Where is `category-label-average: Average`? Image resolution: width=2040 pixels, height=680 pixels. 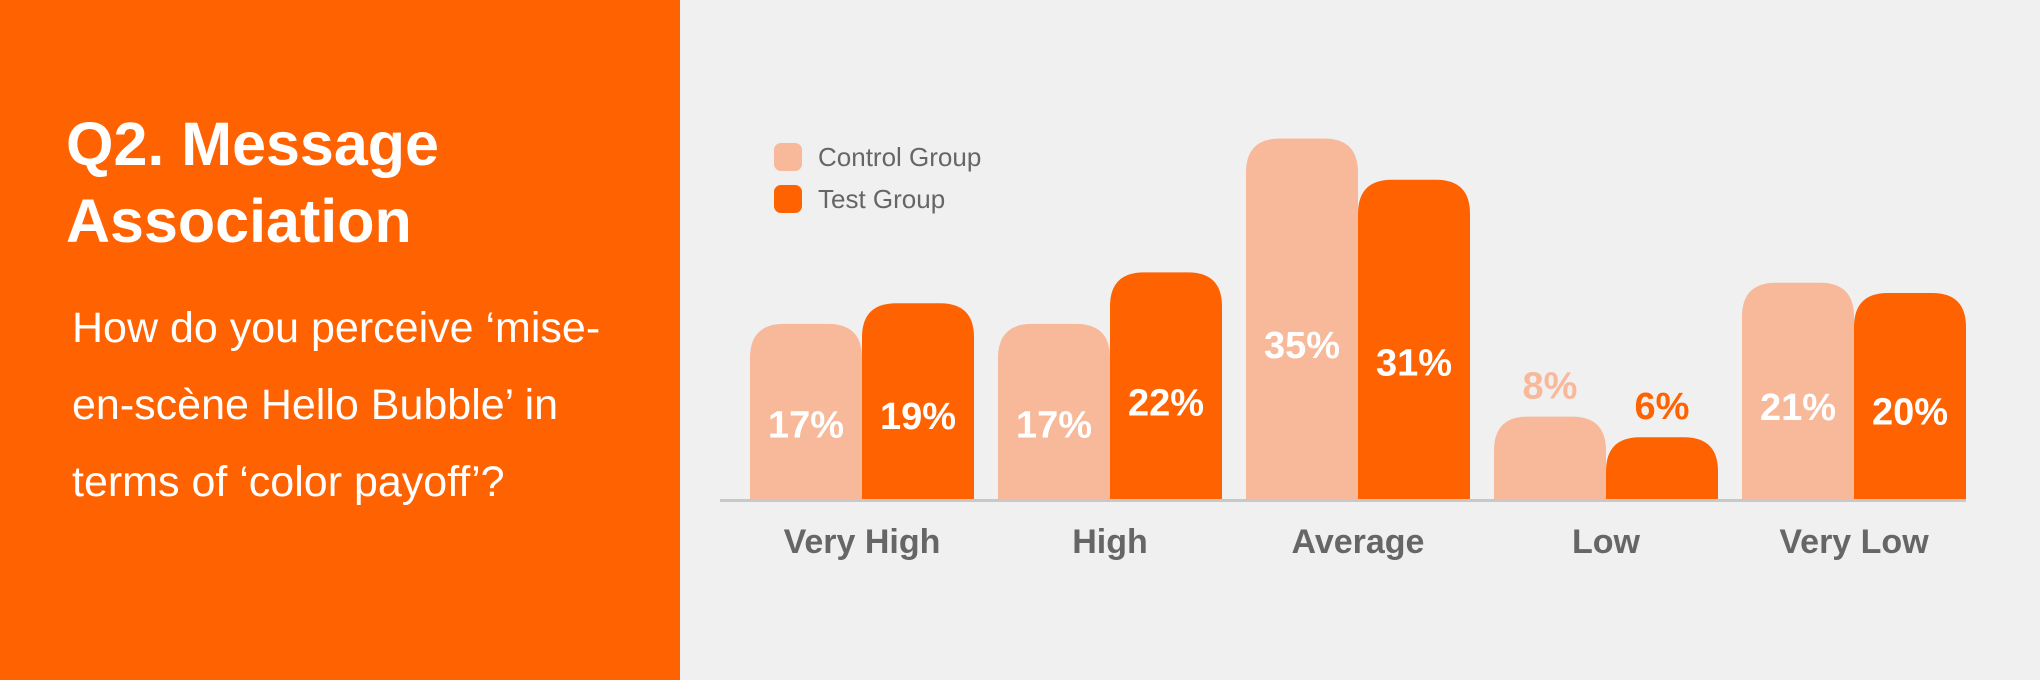
category-label-average: Average is located at coordinates (1358, 542).